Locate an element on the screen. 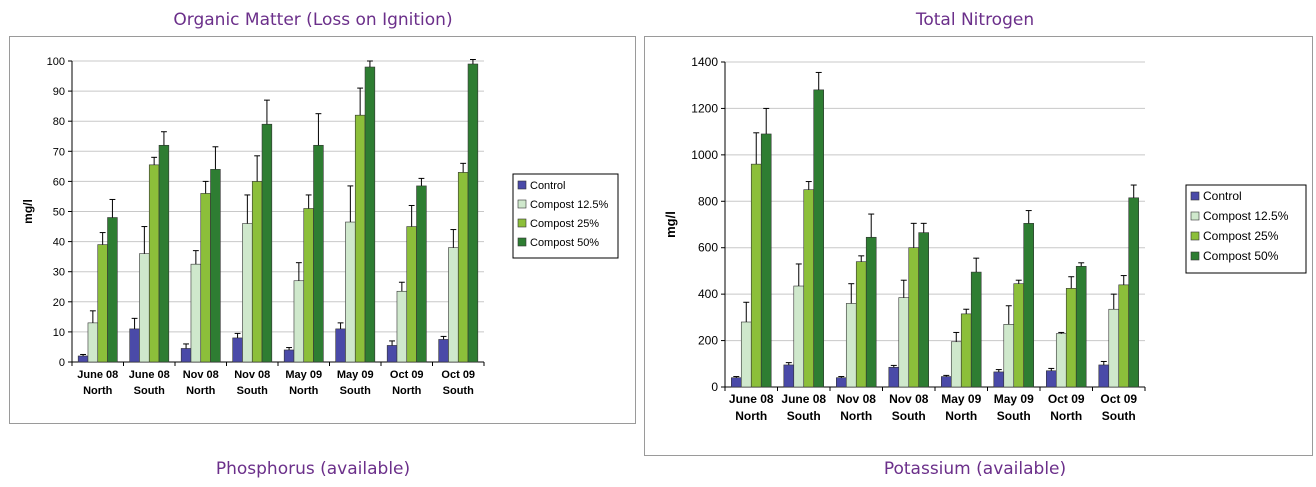 This screenshot has width=1316, height=487. y-tick-label: 800 is located at coordinates (708, 201).